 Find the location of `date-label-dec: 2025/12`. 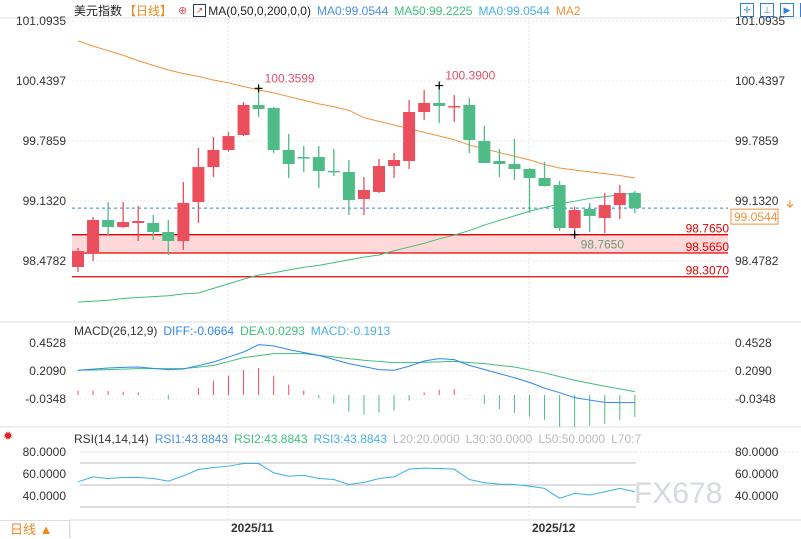

date-label-dec: 2025/12 is located at coordinates (554, 528).